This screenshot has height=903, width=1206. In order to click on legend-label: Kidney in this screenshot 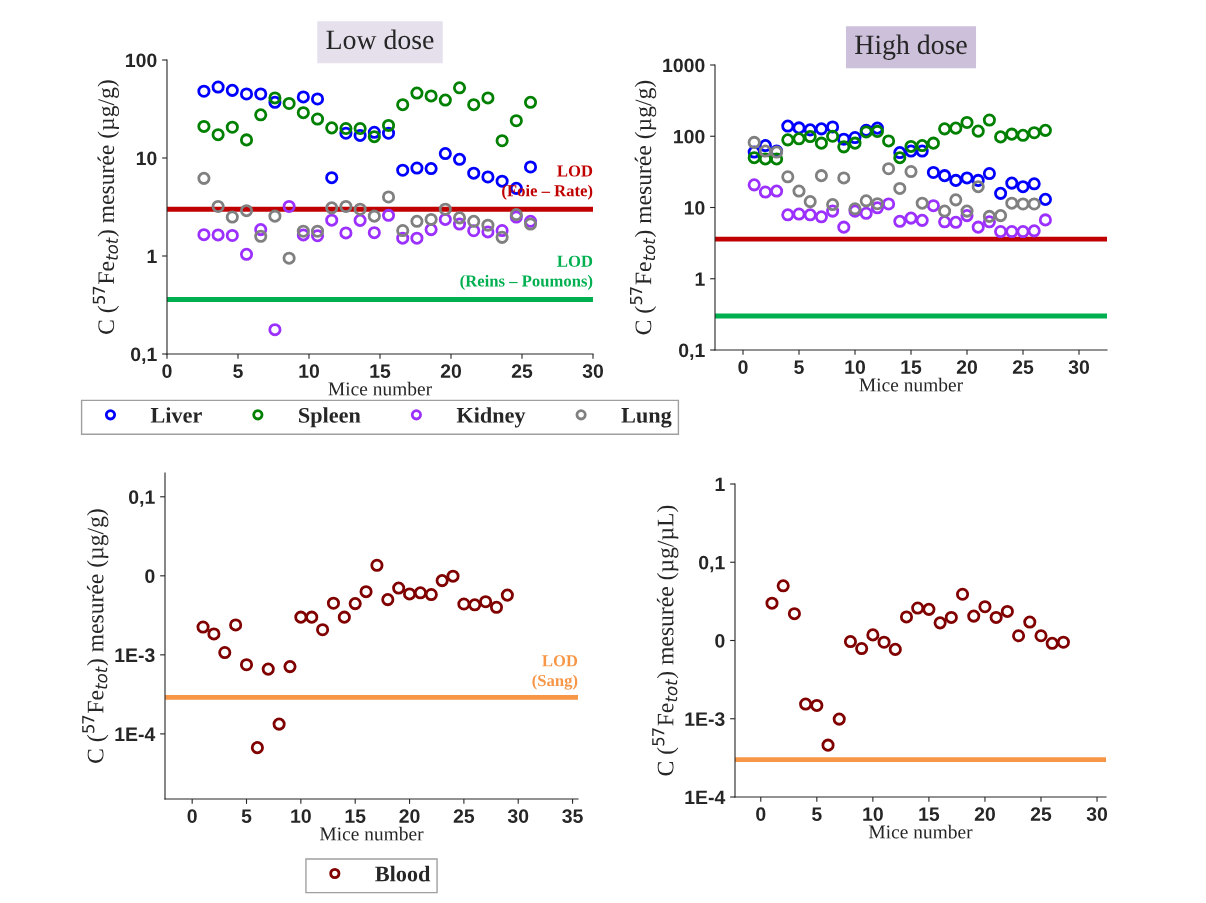, I will do `click(491, 417)`.